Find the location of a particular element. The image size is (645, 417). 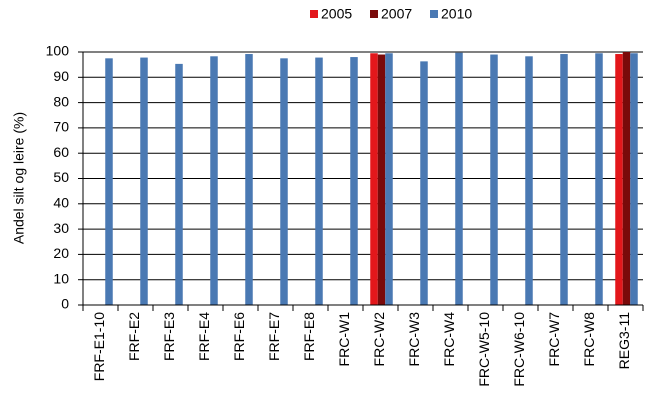

x-tick-label: FRF-E1-10 is located at coordinates (99, 346).